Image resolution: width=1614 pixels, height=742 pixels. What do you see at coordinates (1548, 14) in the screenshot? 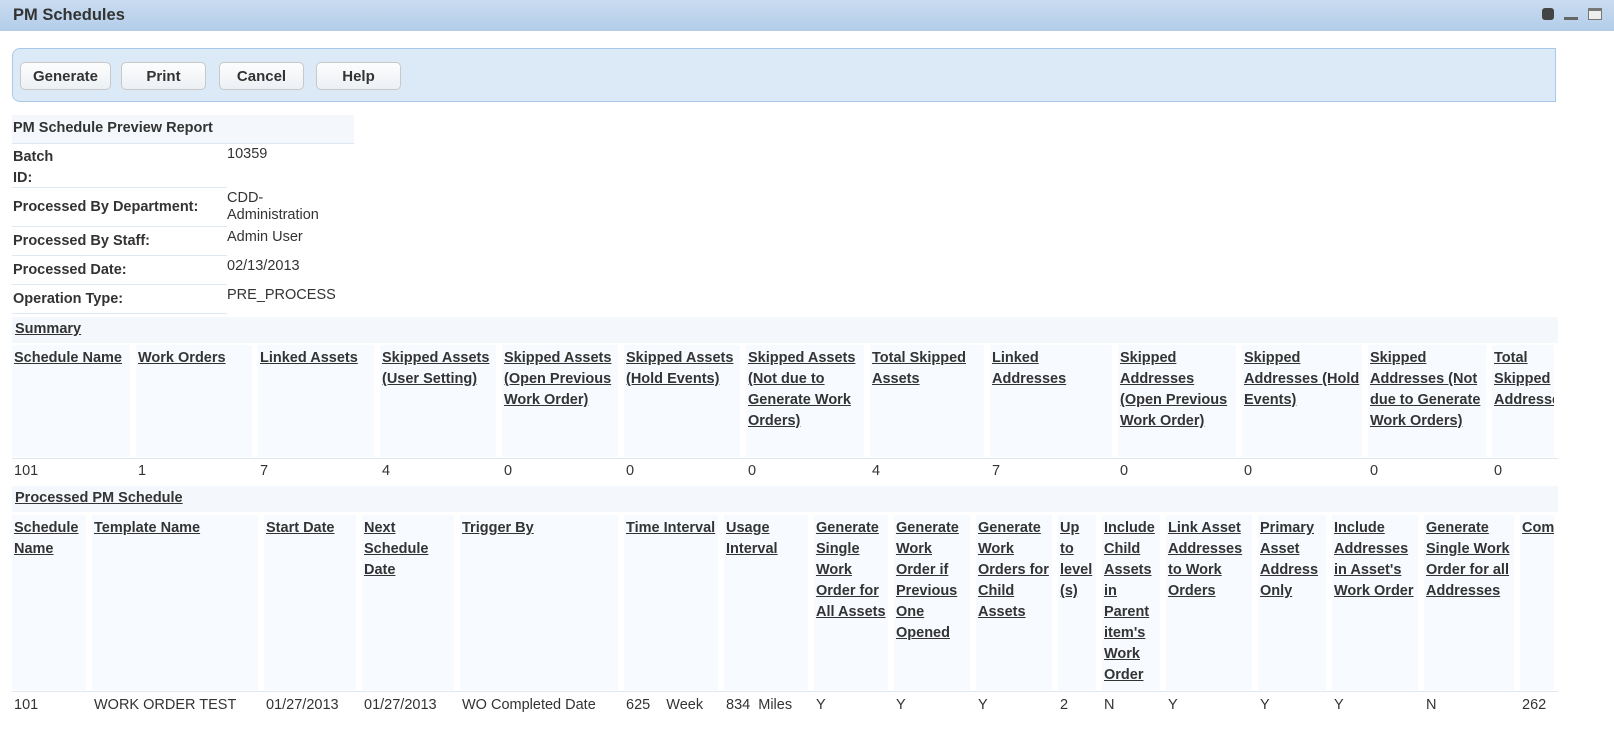
I see `refresh-icon` at bounding box center [1548, 14].